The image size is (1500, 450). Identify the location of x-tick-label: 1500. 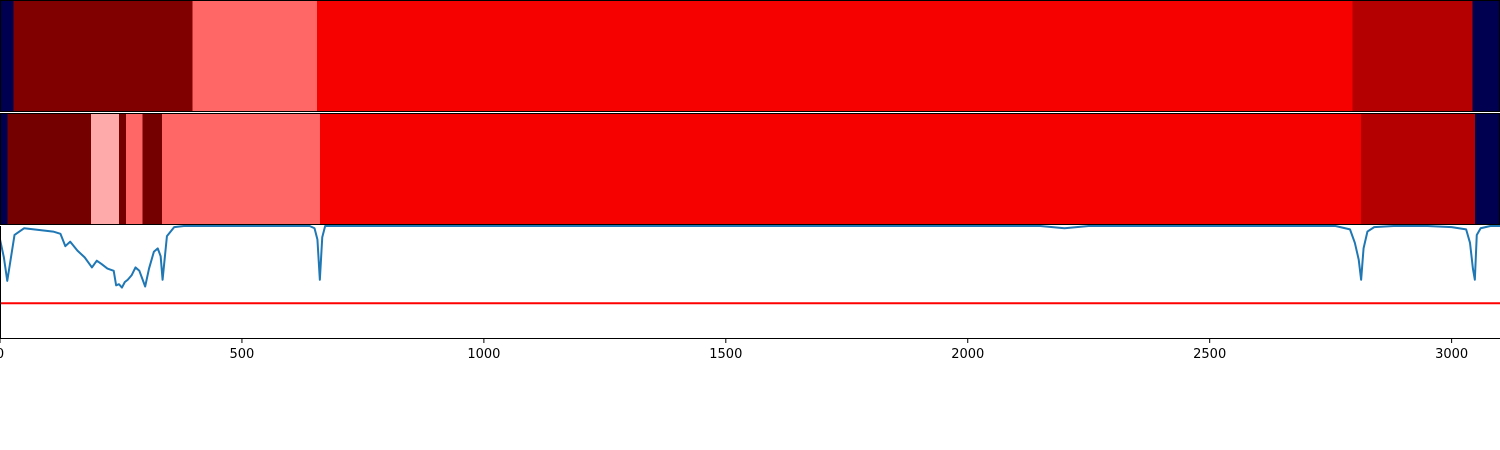
(725, 354).